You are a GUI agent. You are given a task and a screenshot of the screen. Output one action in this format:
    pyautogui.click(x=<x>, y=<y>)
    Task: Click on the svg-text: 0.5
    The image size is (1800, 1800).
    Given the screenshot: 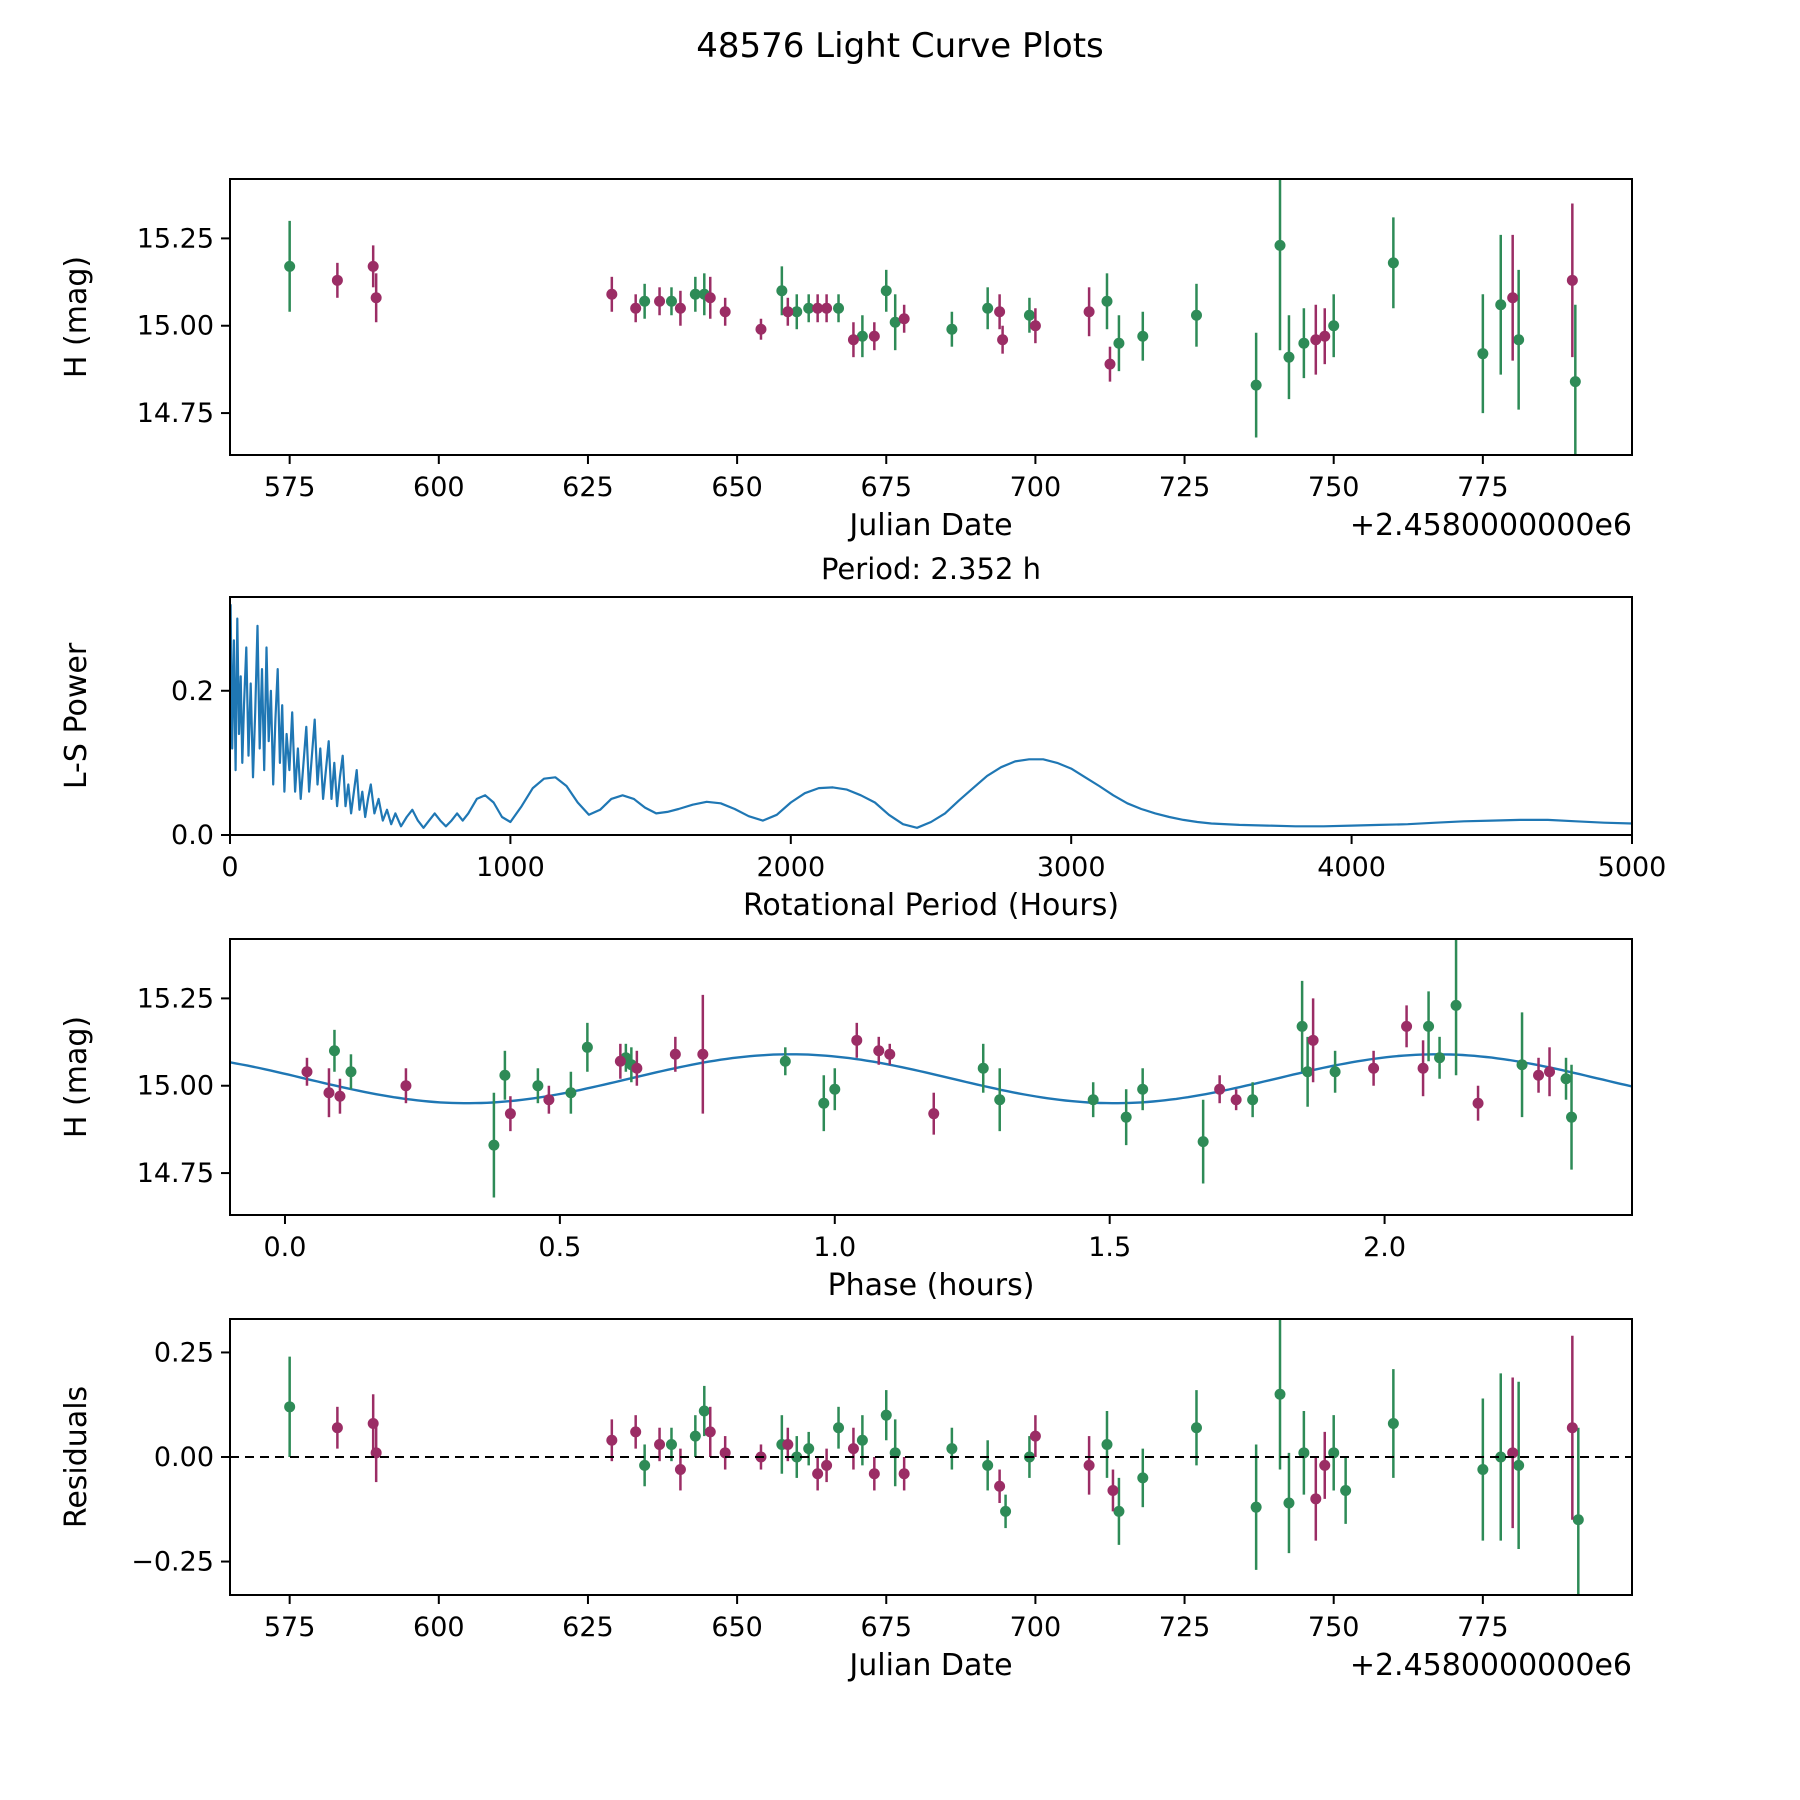 What is the action you would take?
    pyautogui.click(x=559, y=1247)
    